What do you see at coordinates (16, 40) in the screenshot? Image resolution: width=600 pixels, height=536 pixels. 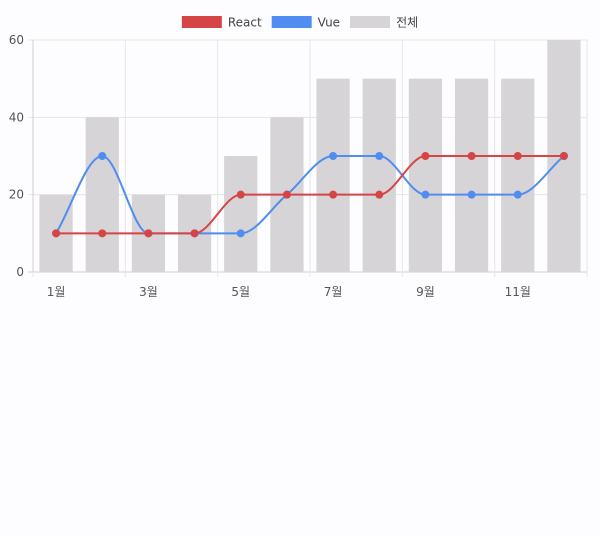 I see `y-tick-label: 60` at bounding box center [16, 40].